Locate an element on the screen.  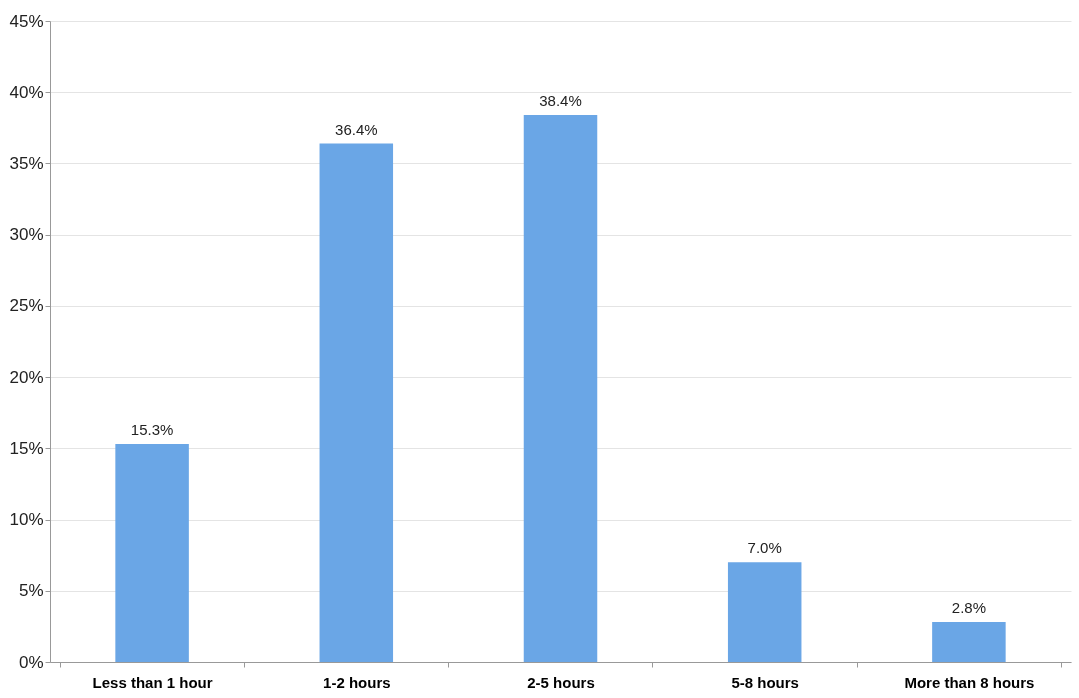
data-label: 15.3% is located at coordinates (152, 430).